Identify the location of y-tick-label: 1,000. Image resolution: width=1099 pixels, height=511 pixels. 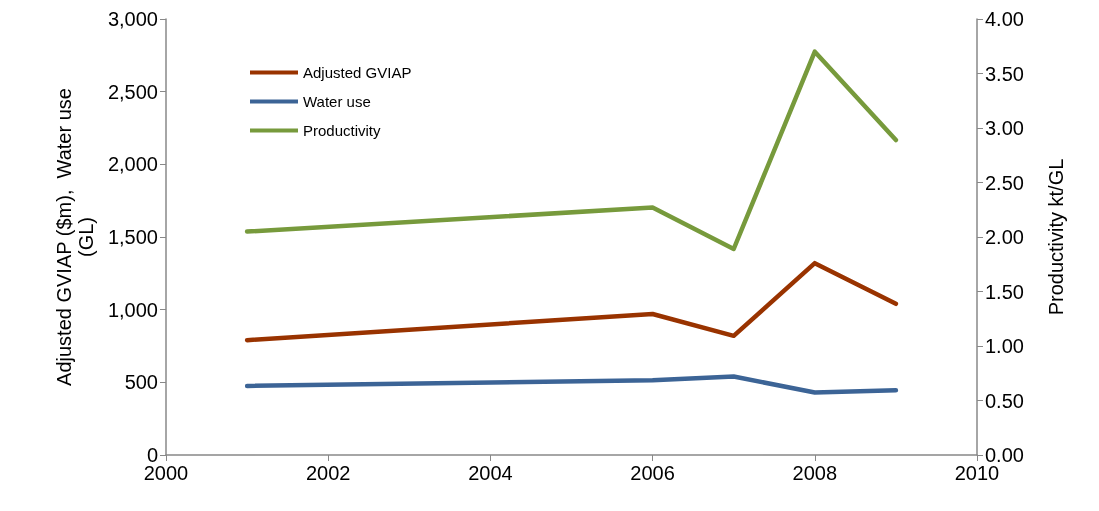
(132, 309).